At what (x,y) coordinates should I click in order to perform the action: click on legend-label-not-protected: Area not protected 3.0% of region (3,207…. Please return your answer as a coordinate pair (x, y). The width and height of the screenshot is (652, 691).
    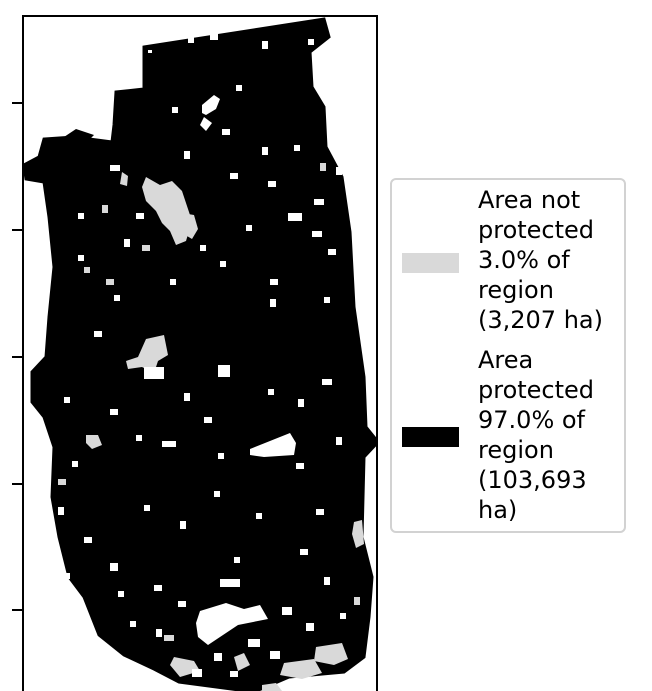
    Looking at the image, I should click on (540, 260).